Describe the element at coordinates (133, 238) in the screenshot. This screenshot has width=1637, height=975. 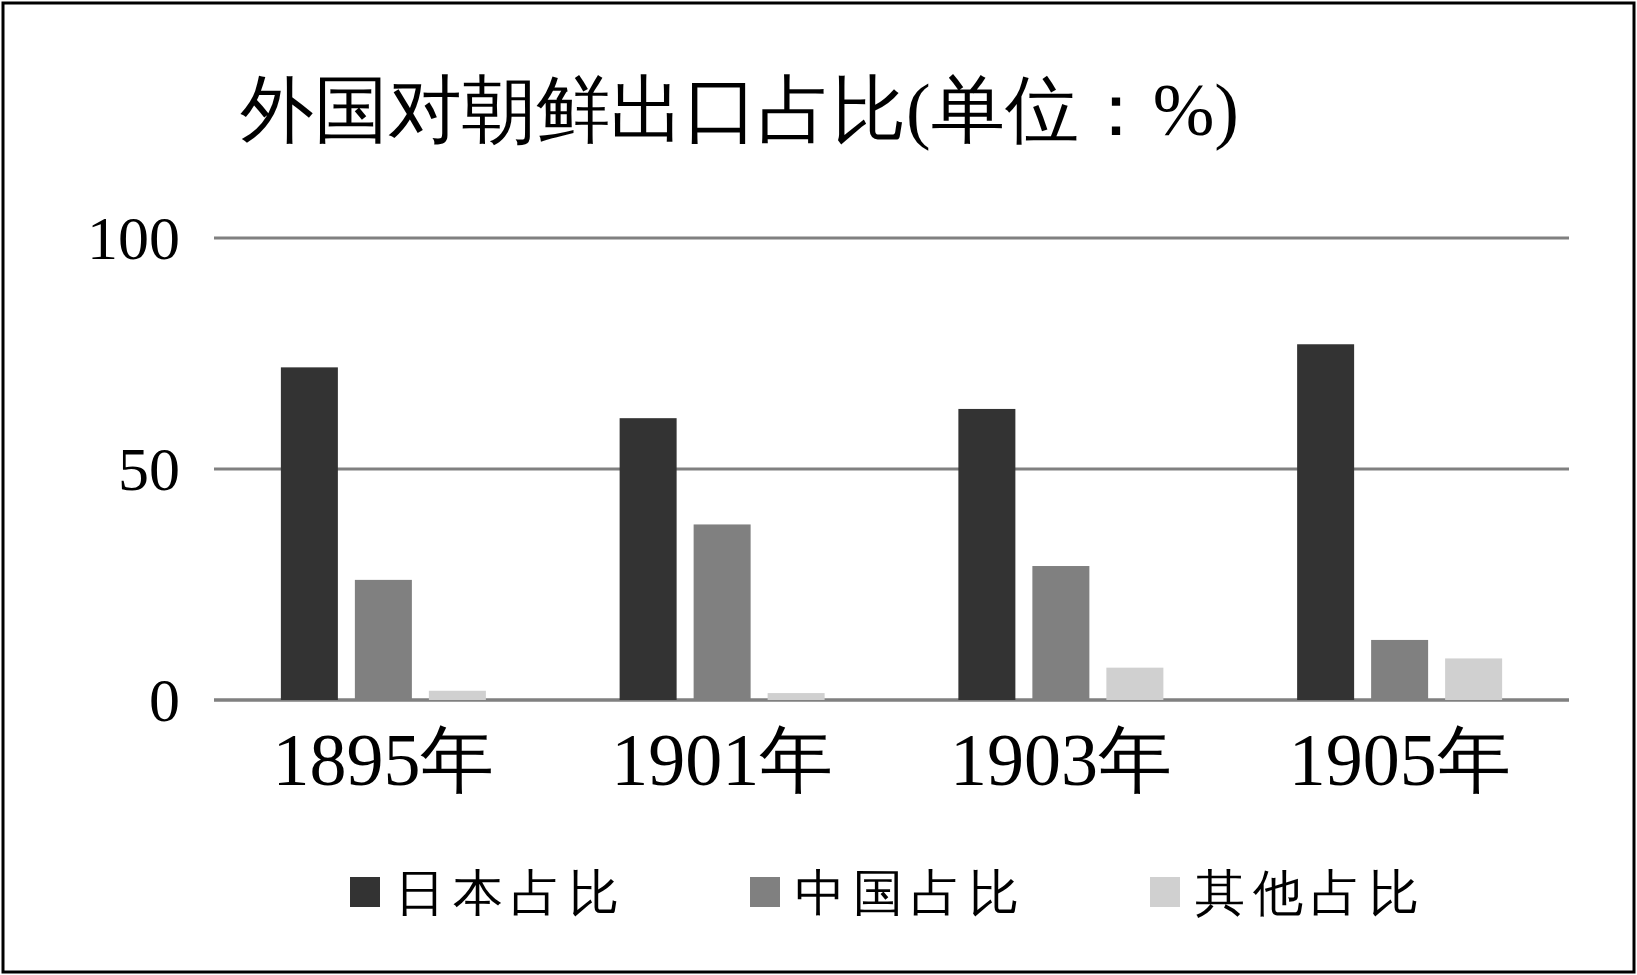
I see `y-tick-label: 100` at that location.